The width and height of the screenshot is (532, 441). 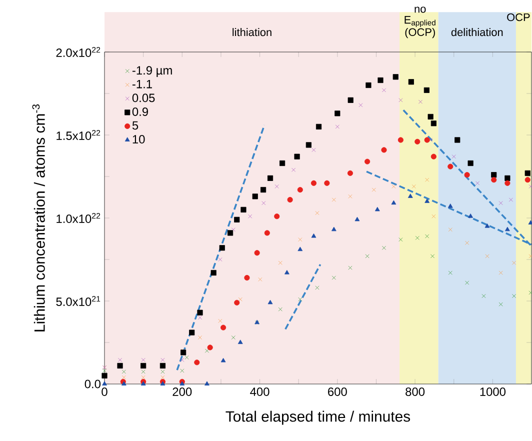 I want to click on legend-label: 0.05, so click(x=143, y=98).